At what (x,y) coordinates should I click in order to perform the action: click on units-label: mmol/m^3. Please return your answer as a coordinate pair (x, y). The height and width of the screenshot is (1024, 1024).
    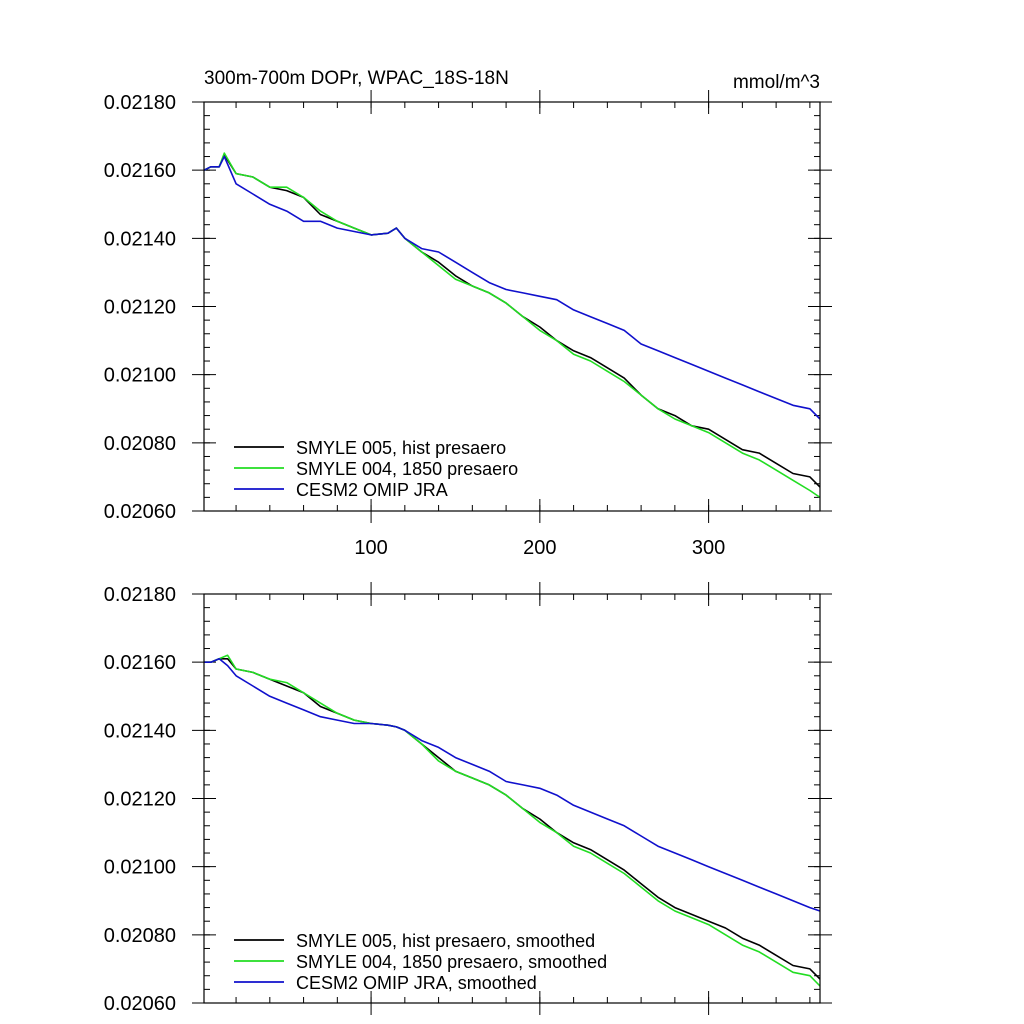
    Looking at the image, I should click on (776, 82).